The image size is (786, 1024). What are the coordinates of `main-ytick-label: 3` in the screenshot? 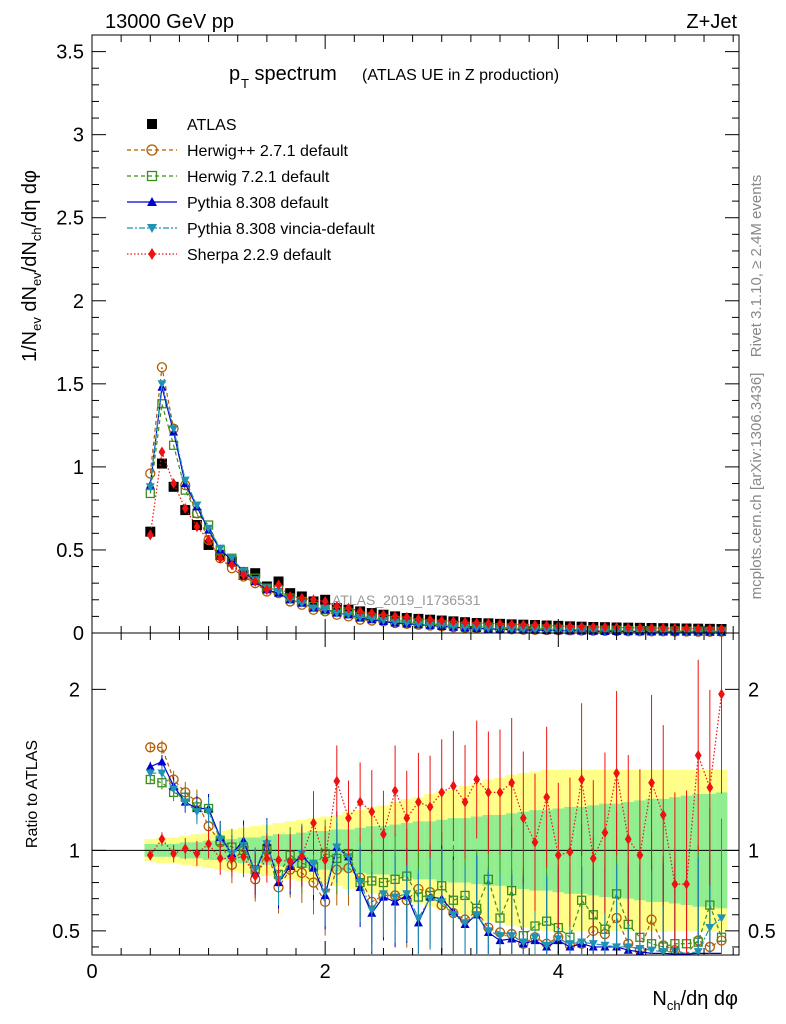 It's located at (78, 136).